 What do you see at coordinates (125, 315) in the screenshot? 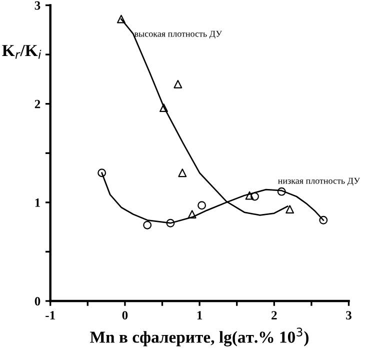
I see `x-tick-label: 0` at bounding box center [125, 315].